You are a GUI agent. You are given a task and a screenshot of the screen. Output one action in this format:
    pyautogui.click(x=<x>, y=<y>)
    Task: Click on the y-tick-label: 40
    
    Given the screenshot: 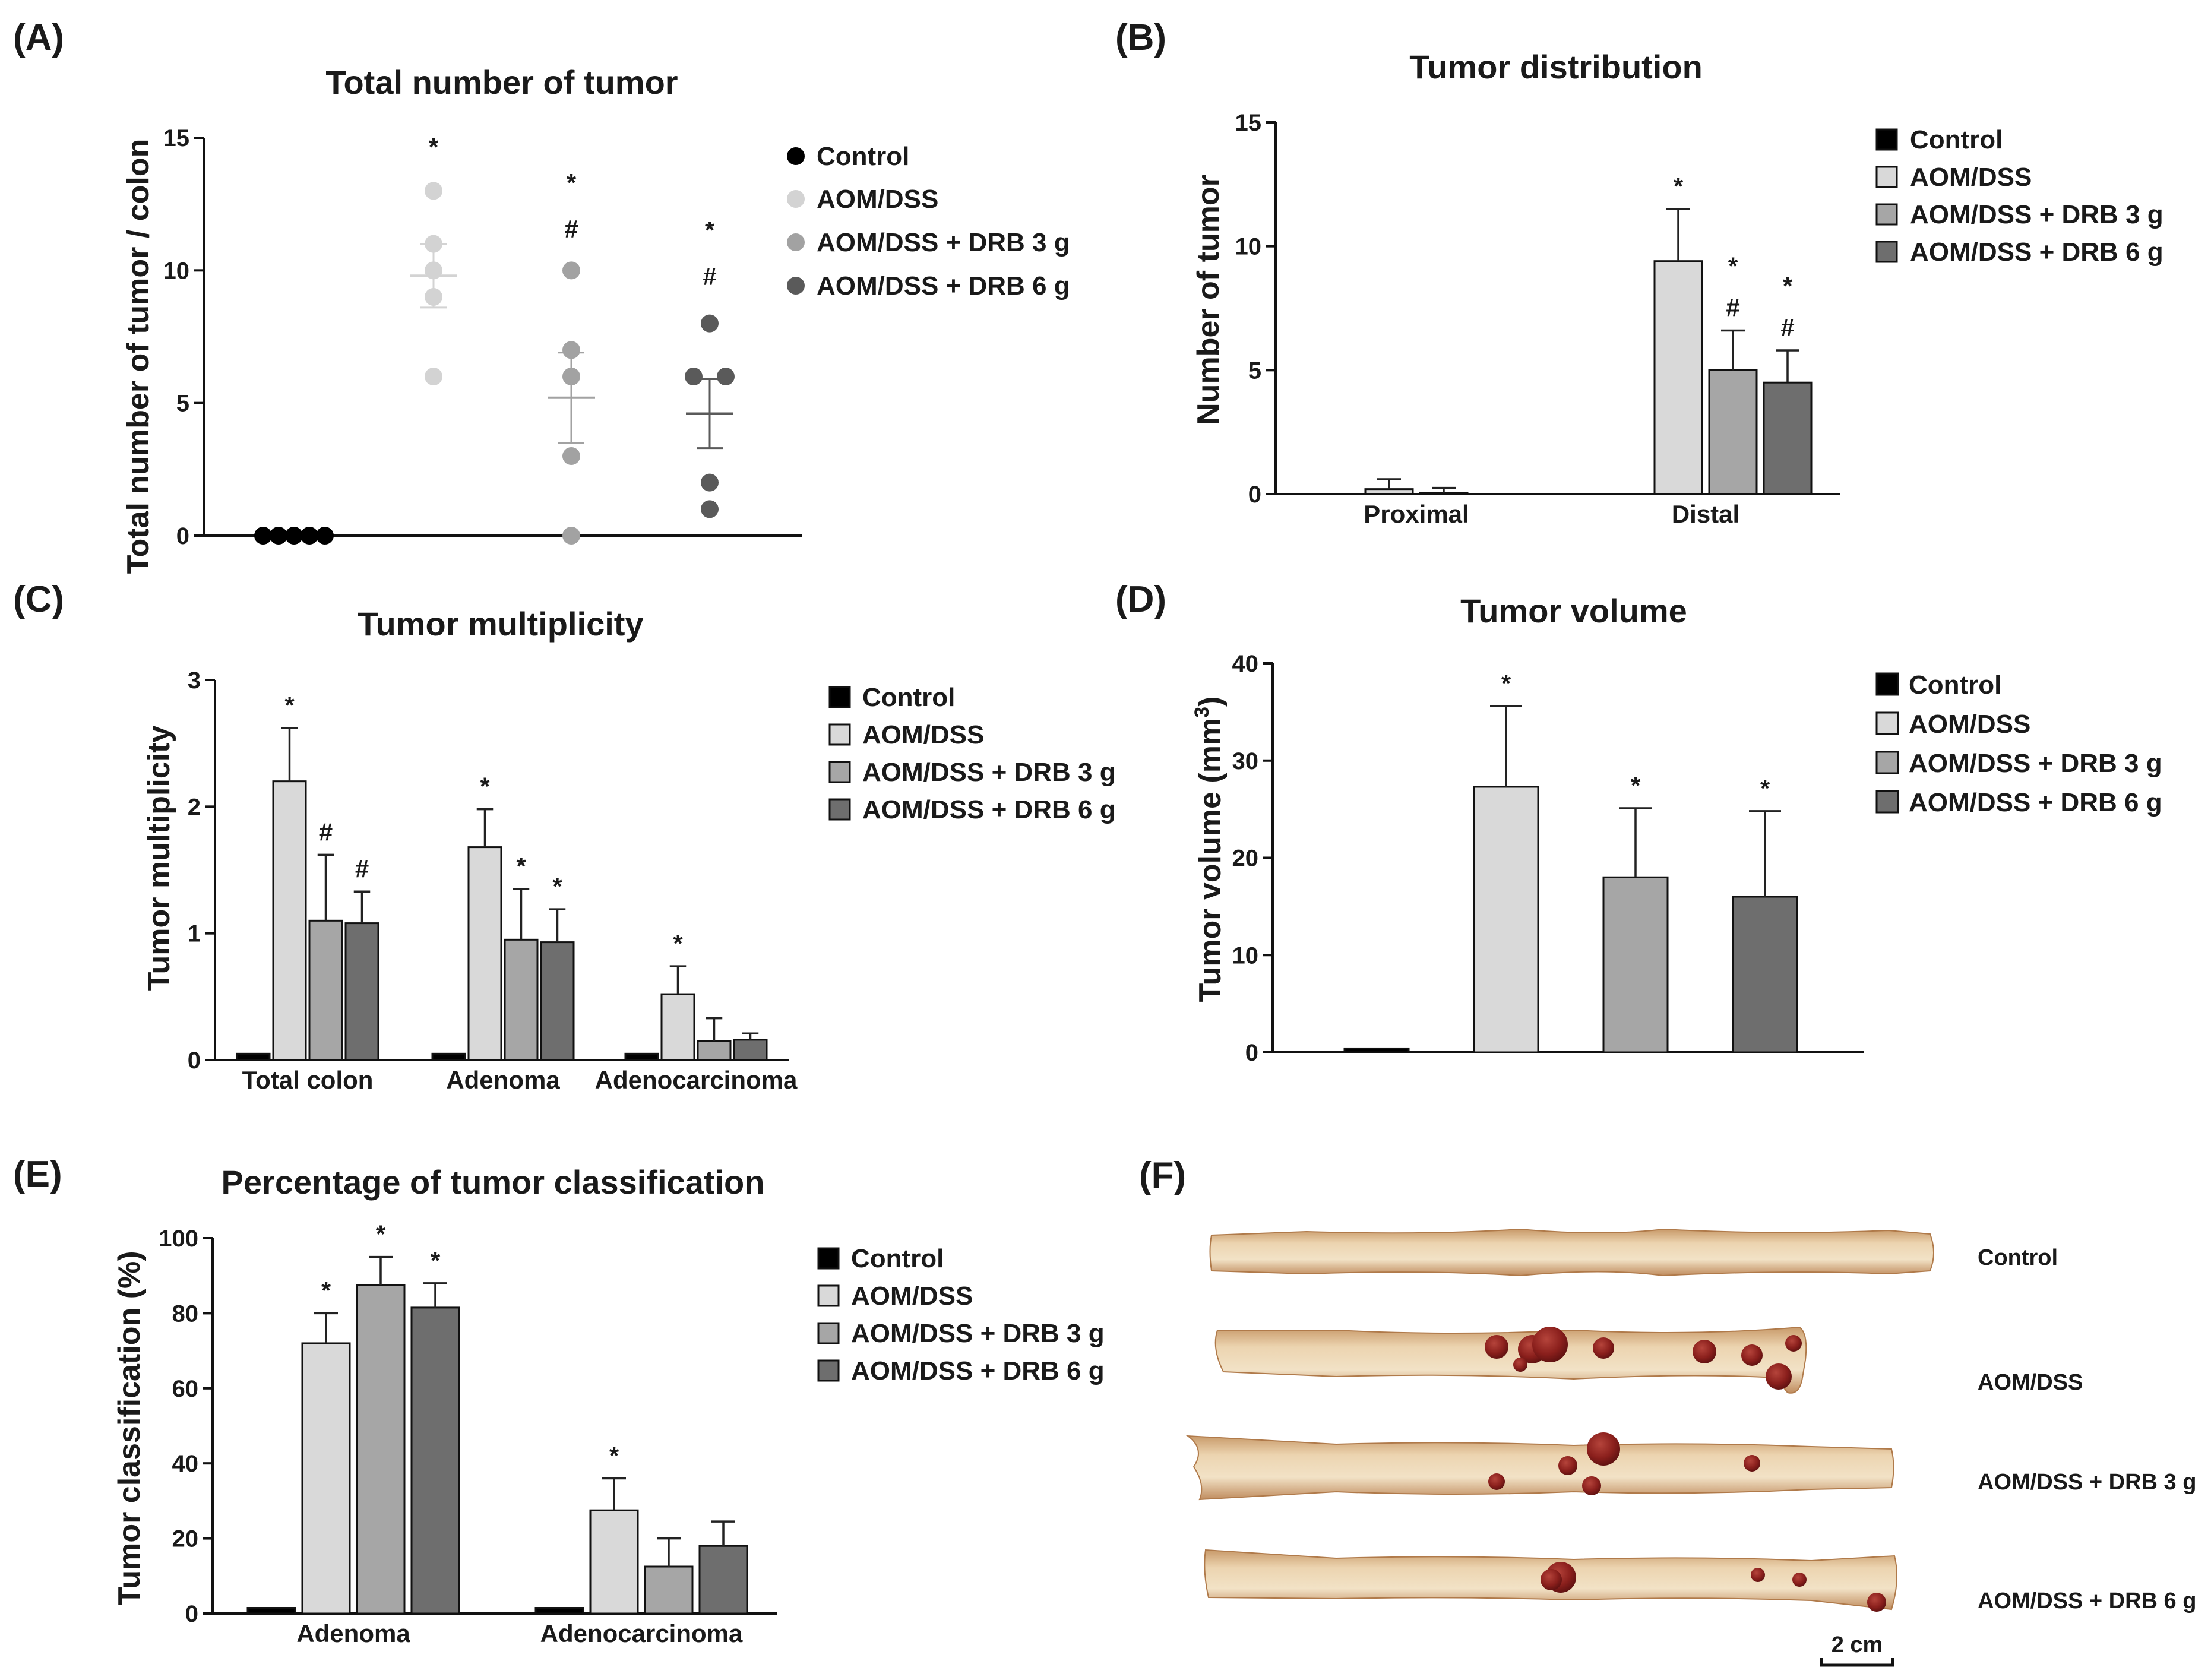 What is the action you would take?
    pyautogui.click(x=1245, y=664)
    